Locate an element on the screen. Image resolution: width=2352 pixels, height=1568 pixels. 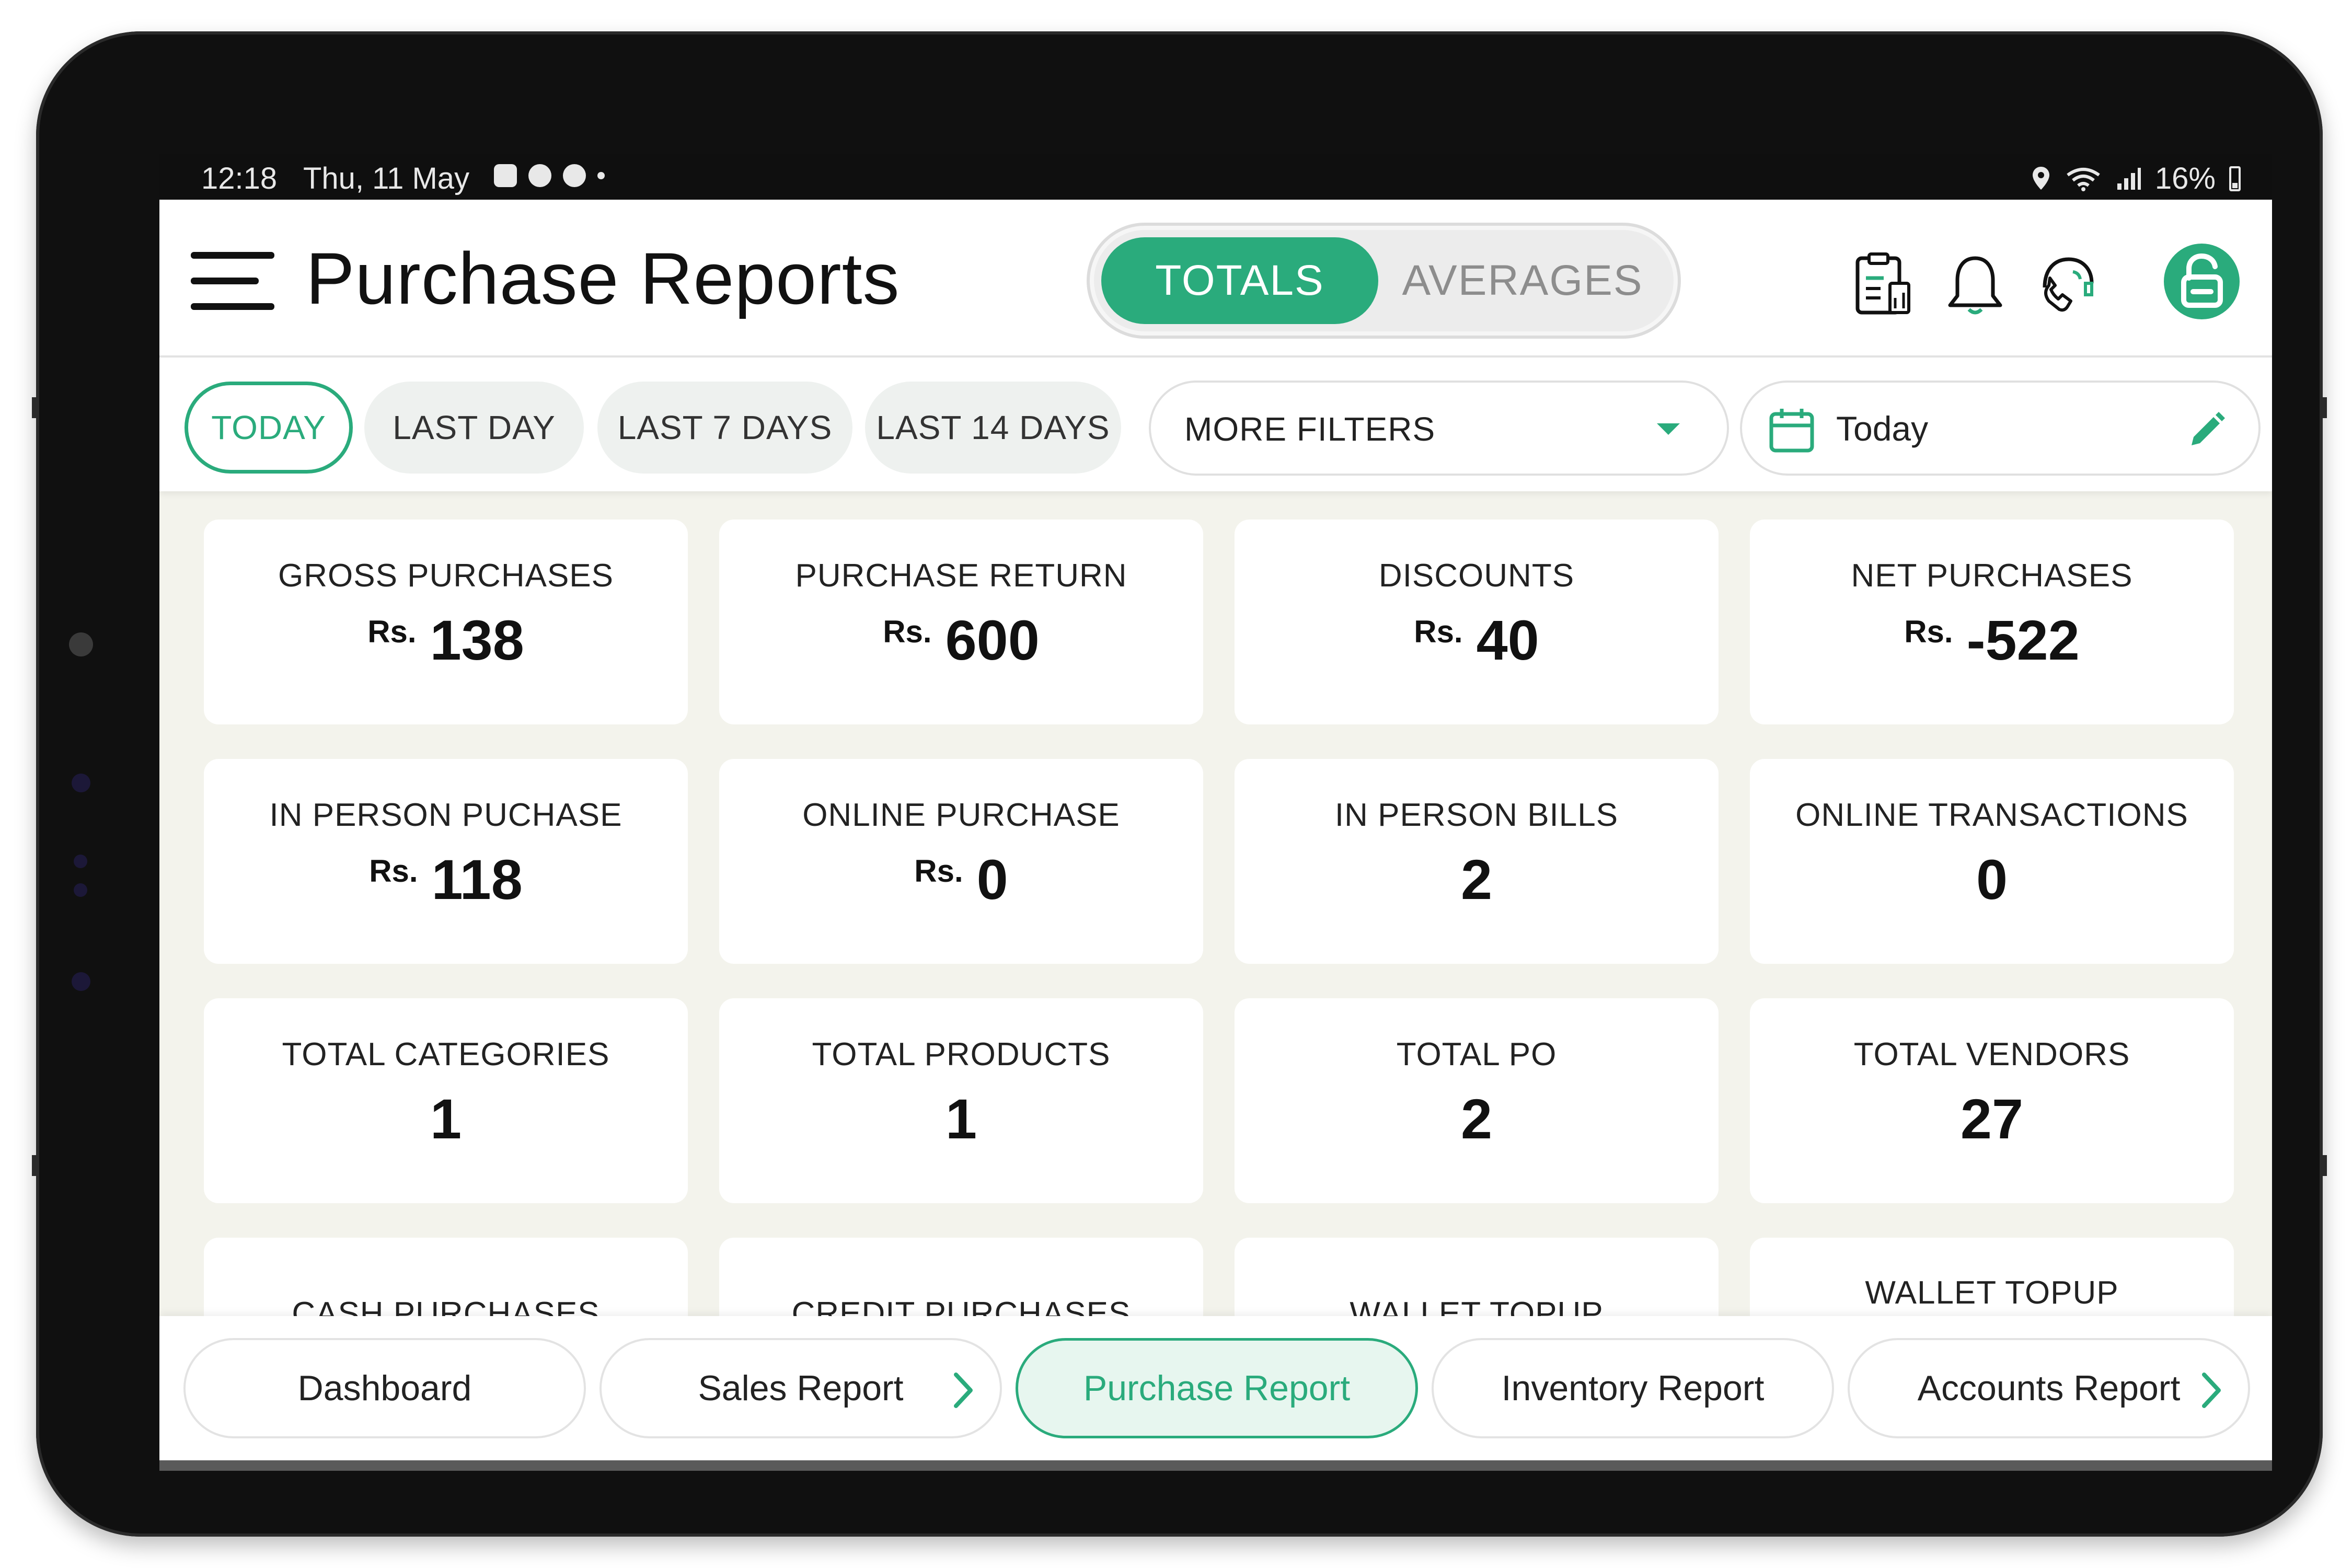
metric-value-row: Rs. 600 is located at coordinates (961, 640).